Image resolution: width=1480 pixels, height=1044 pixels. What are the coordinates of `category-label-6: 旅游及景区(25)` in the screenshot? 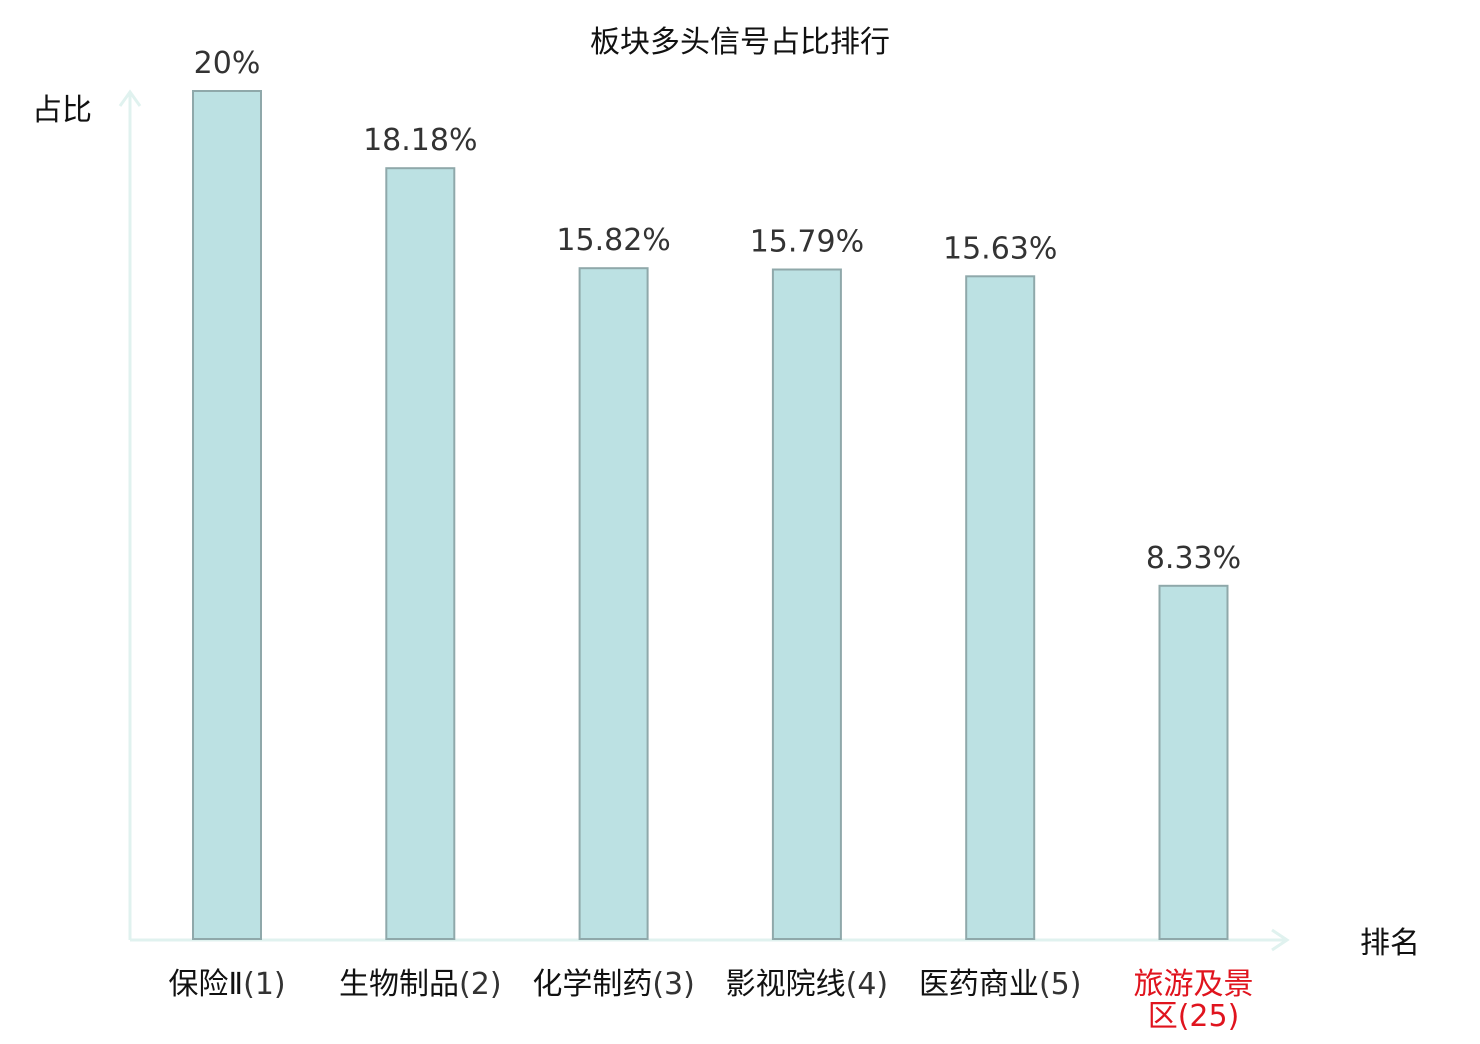 It's located at (1194, 1000).